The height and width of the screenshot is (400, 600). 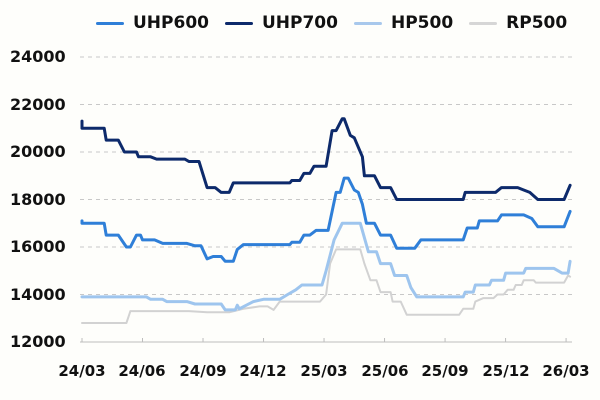 I want to click on y-tick-label: 18000, so click(x=38, y=199).